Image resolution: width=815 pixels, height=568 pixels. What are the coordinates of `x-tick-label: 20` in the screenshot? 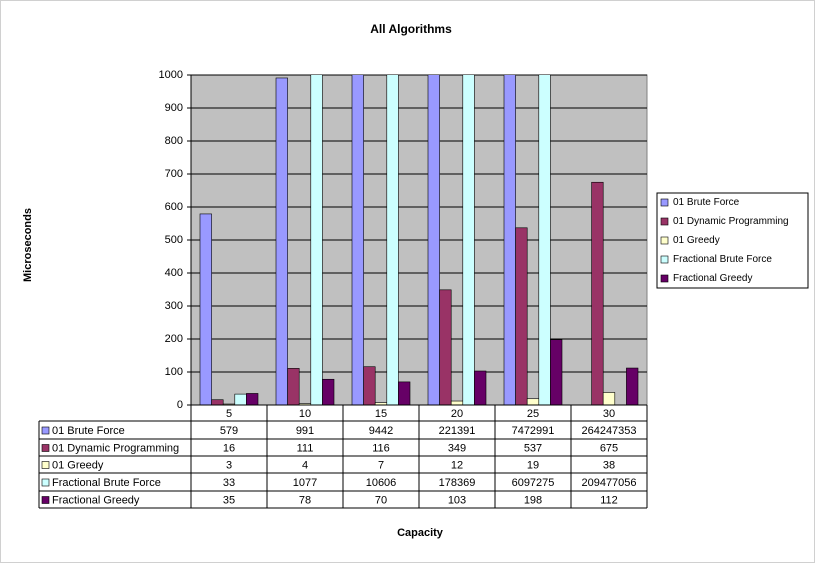 It's located at (457, 414).